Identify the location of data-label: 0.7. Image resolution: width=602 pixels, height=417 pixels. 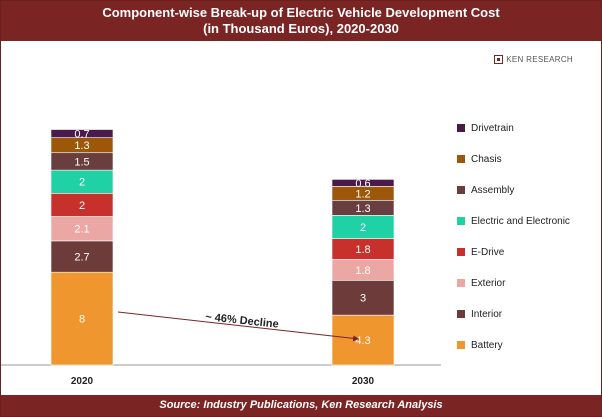
(81, 135).